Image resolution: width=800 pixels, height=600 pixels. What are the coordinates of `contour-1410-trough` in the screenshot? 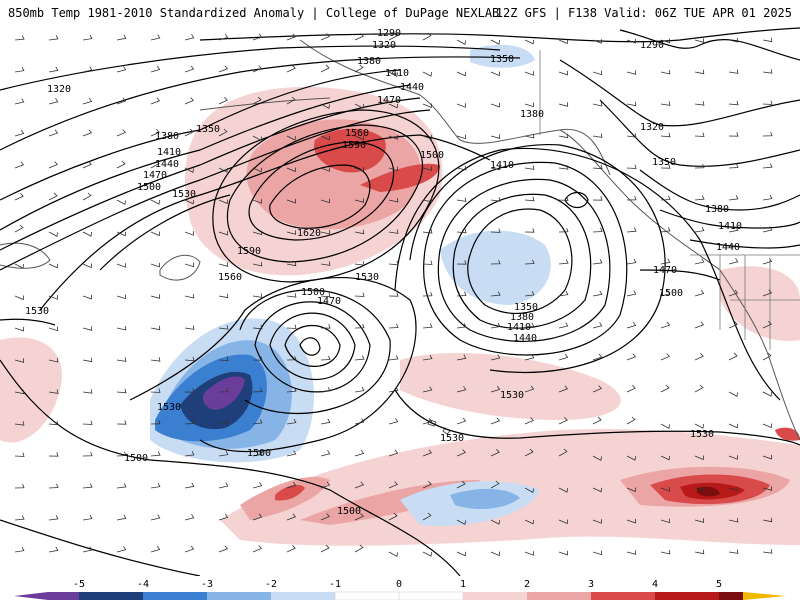 It's located at (524, 260).